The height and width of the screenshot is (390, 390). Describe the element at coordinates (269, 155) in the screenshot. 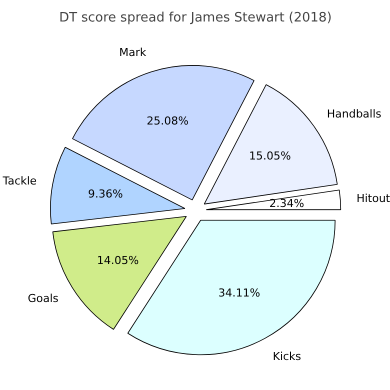

I see `data-label: 15.05%` at that location.